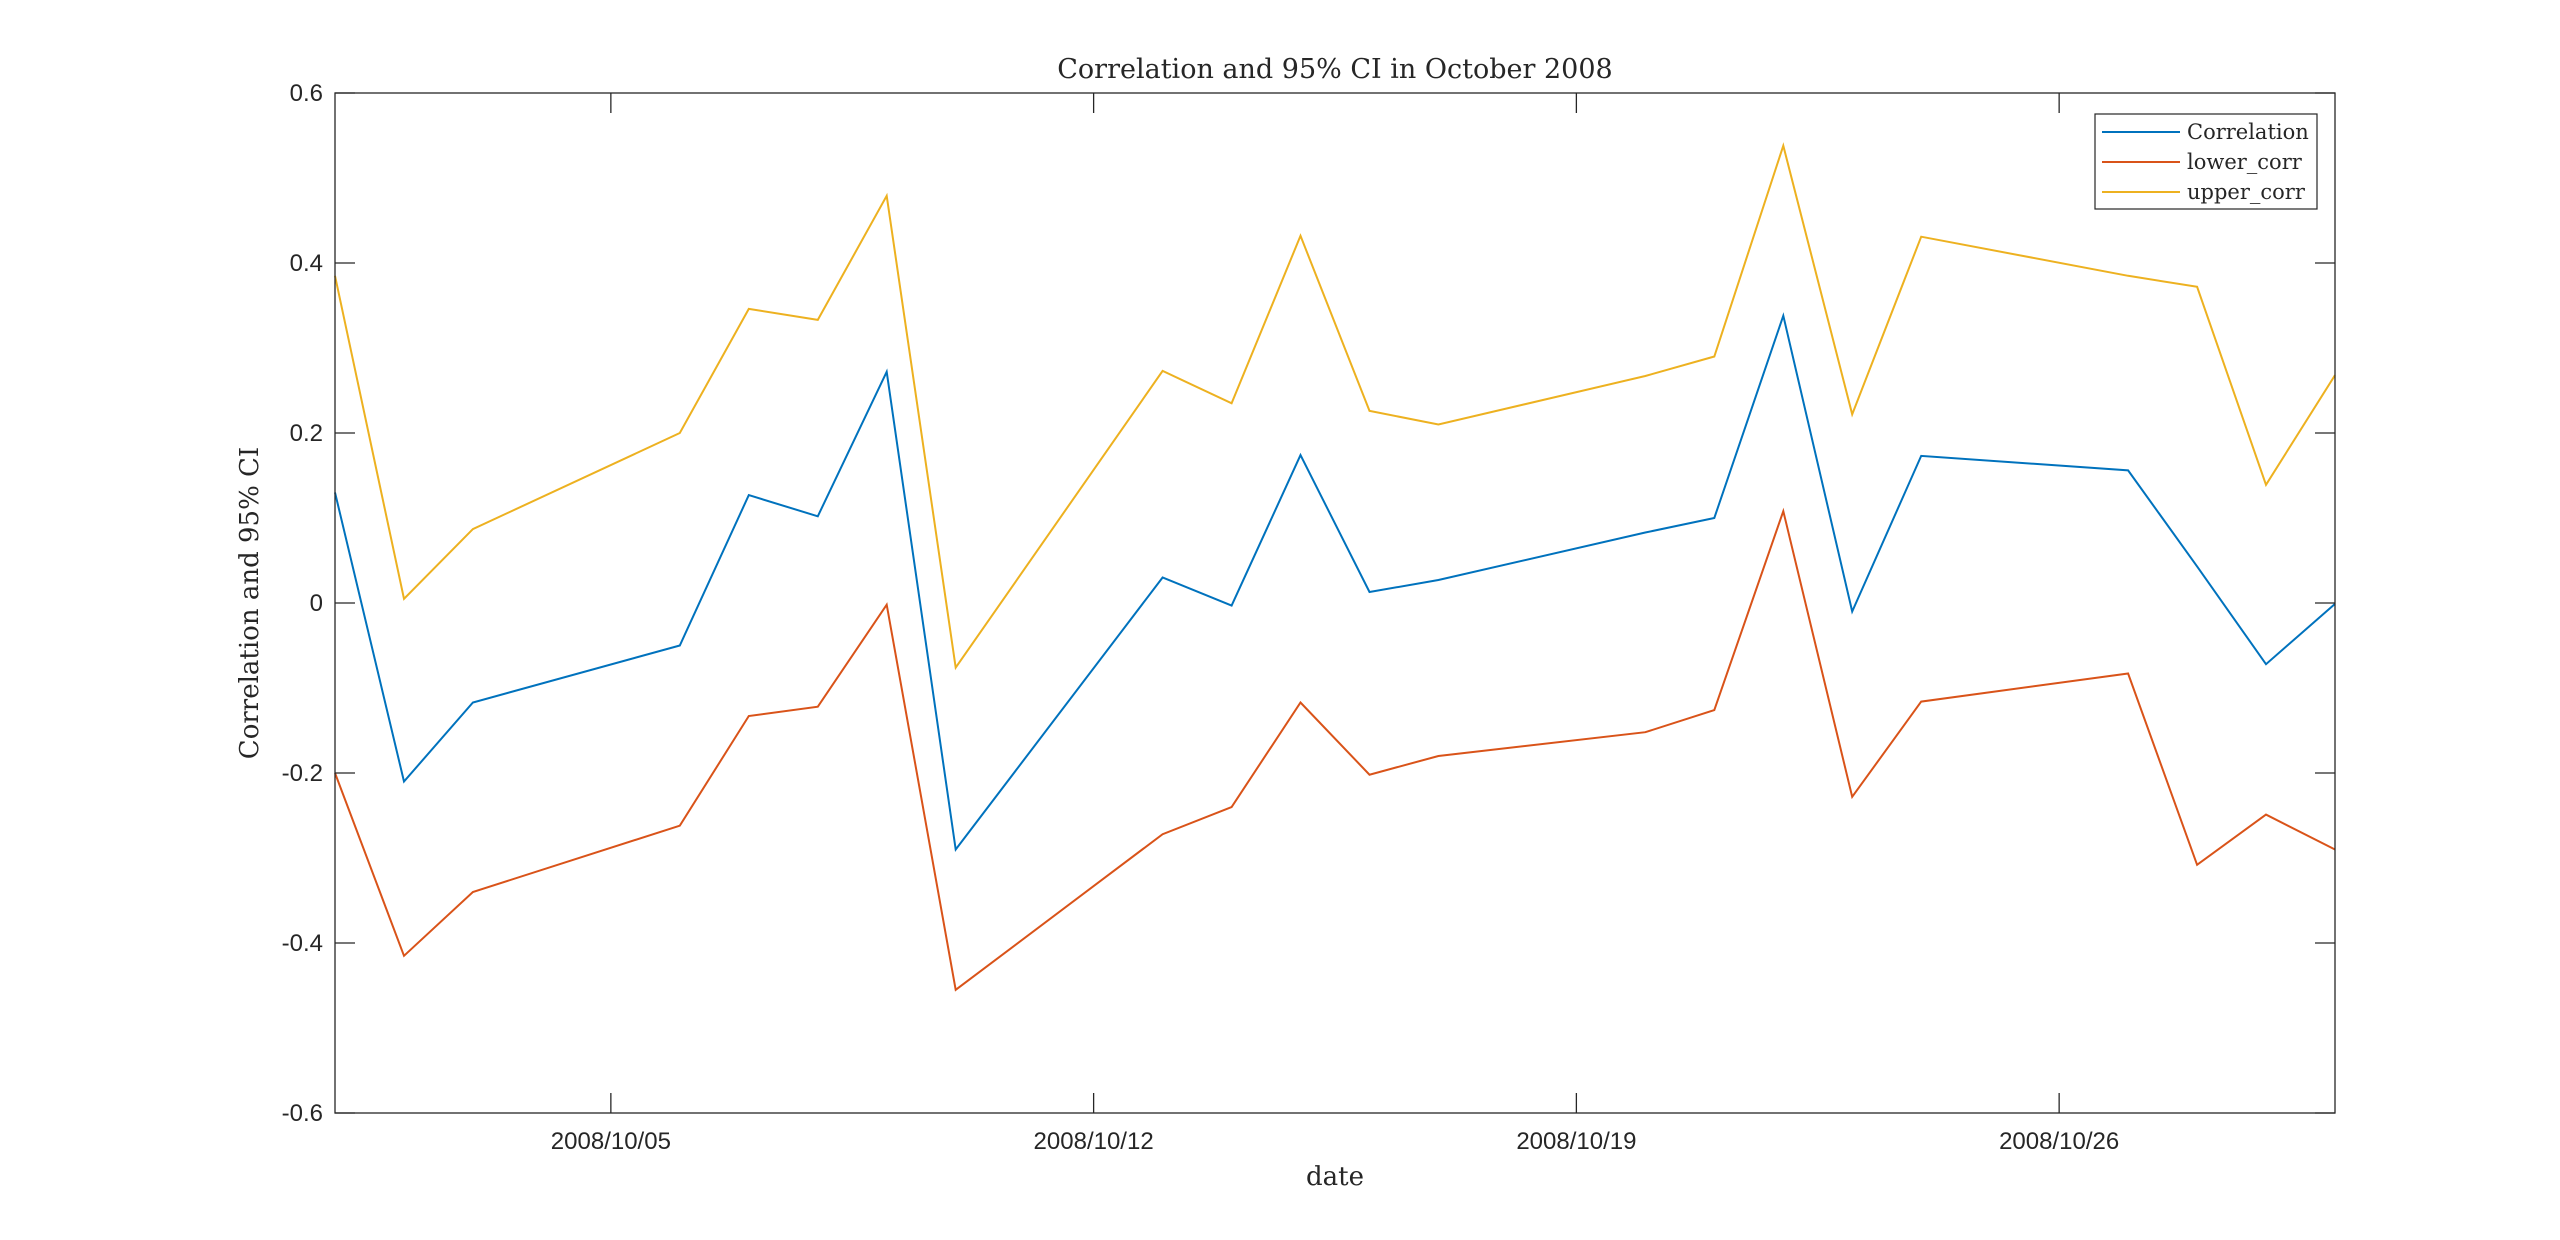 Image resolution: width=2560 pixels, height=1240 pixels. Describe the element at coordinates (302, 773) in the screenshot. I see `y-tick-label: -0.2` at that location.